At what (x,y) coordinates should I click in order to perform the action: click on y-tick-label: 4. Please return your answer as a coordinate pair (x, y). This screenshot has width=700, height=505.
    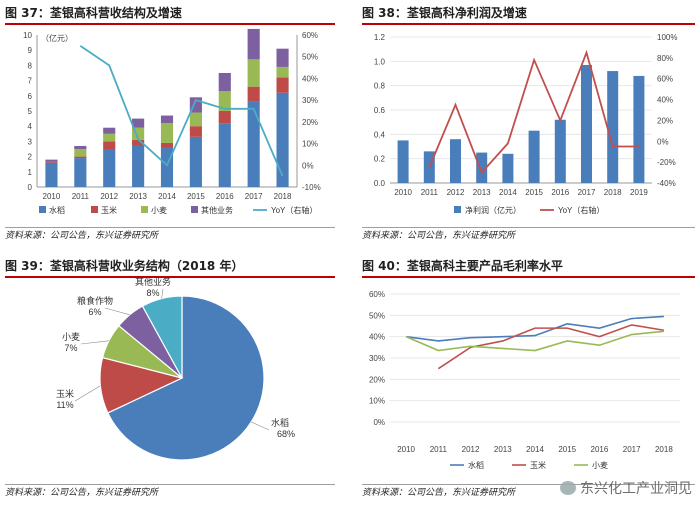
    Looking at the image, I should click on (30, 126).